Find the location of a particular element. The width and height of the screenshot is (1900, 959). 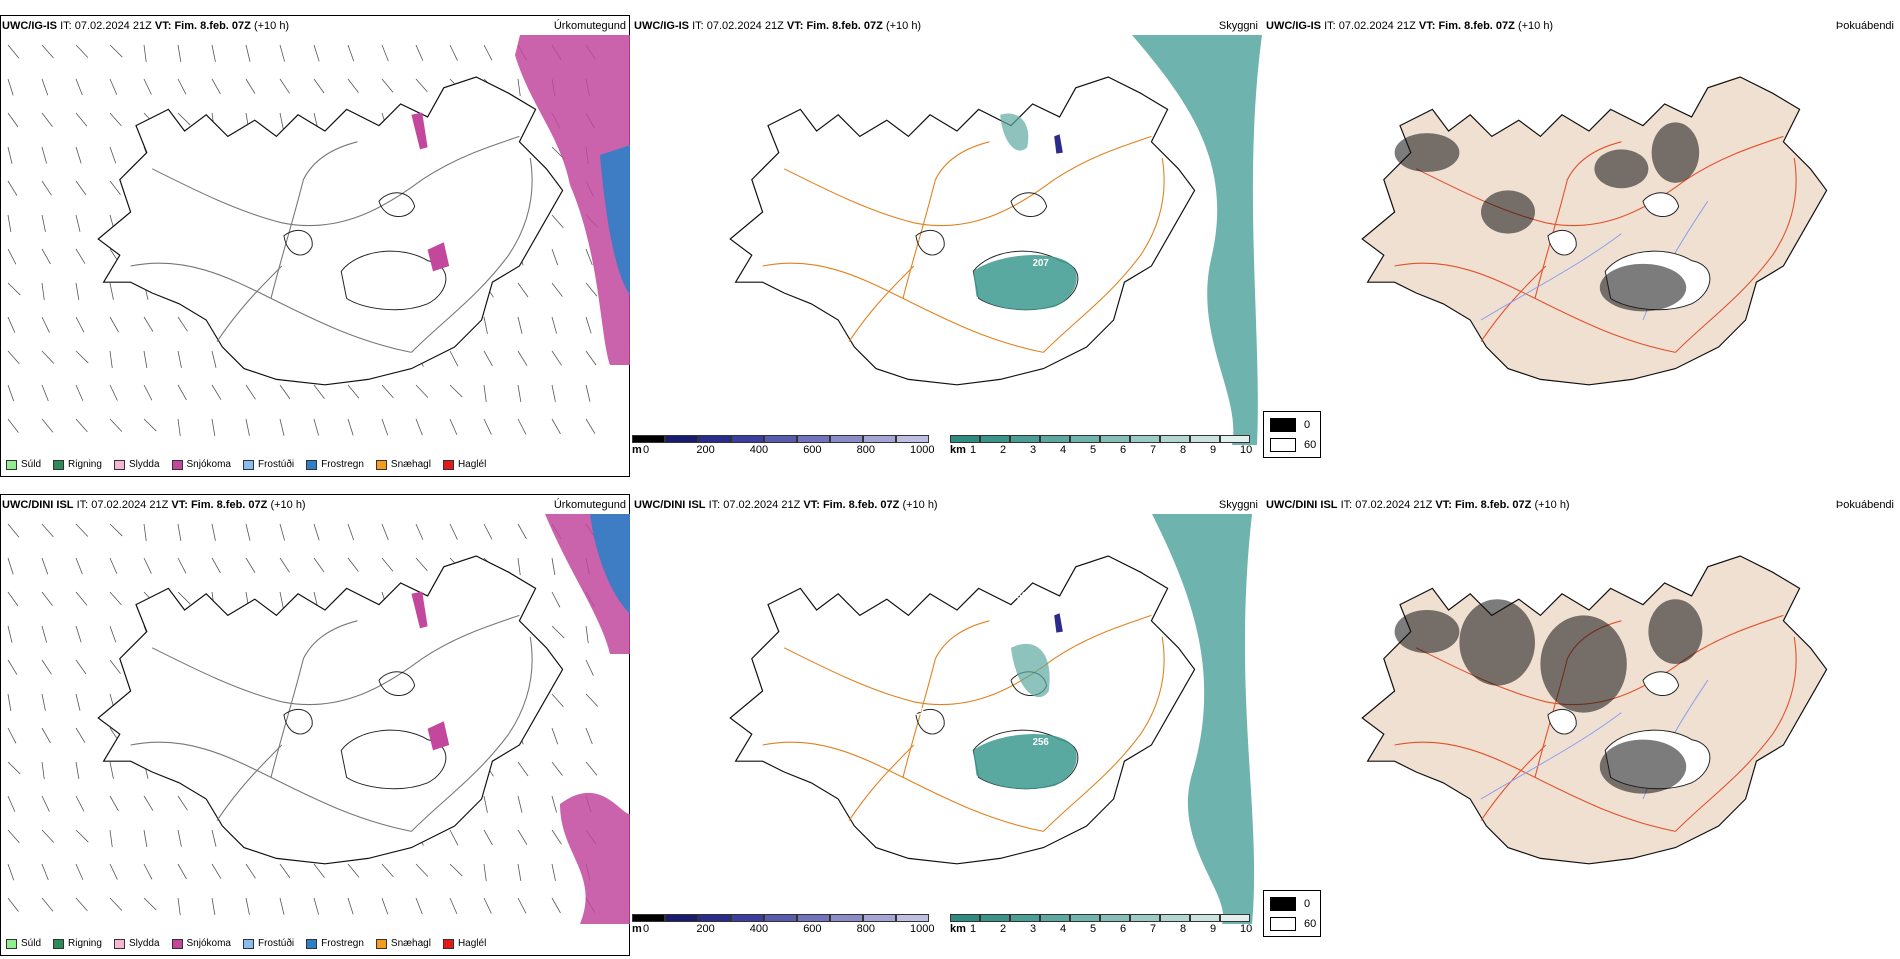

visibility-value-label: 256 is located at coordinates (1041, 742).